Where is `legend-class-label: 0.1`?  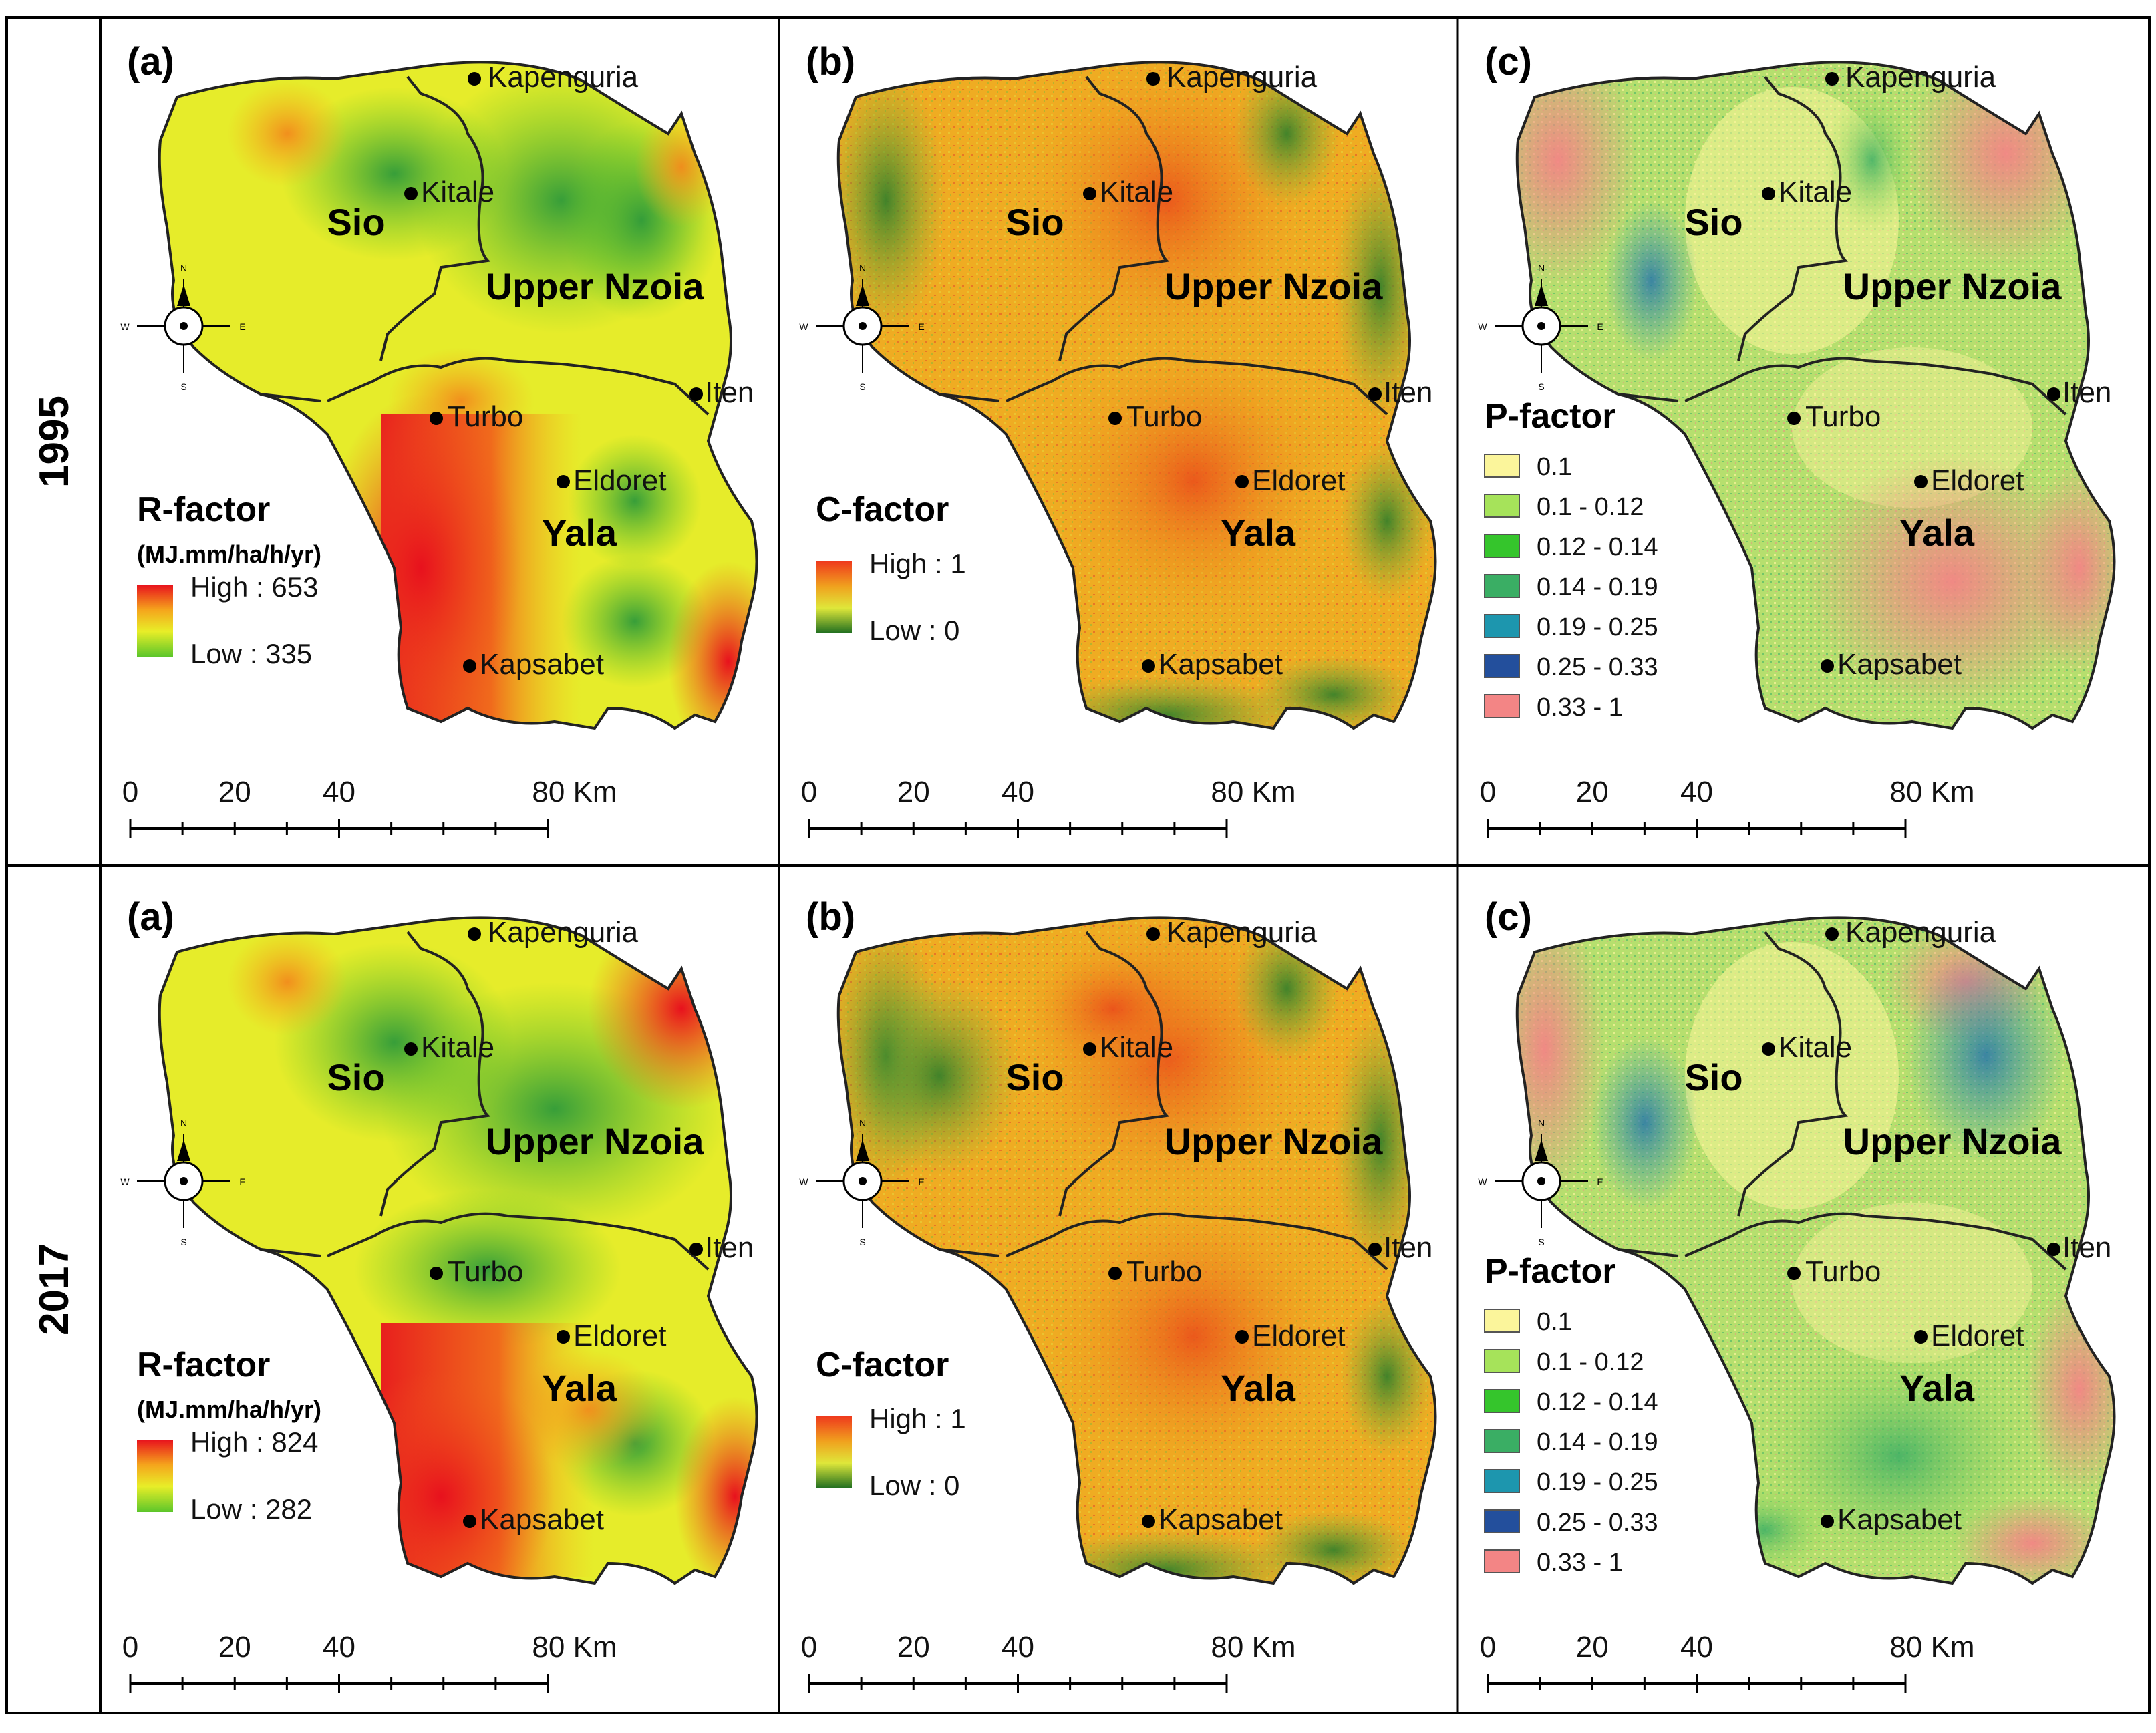
legend-class-label: 0.1 is located at coordinates (1554, 467).